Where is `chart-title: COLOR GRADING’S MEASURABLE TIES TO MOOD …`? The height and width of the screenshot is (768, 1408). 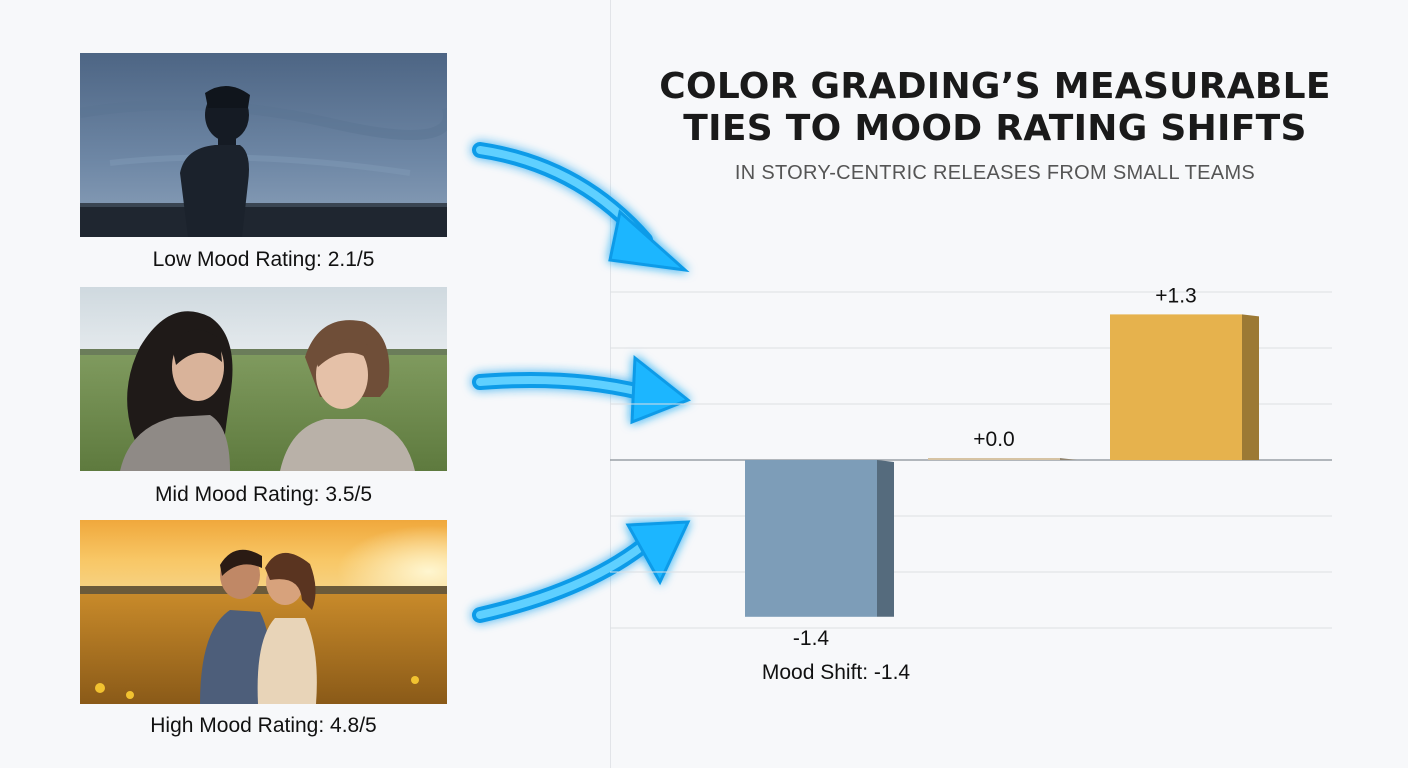 chart-title: COLOR GRADING’S MEASURABLE TIES TO MOOD … is located at coordinates (995, 107).